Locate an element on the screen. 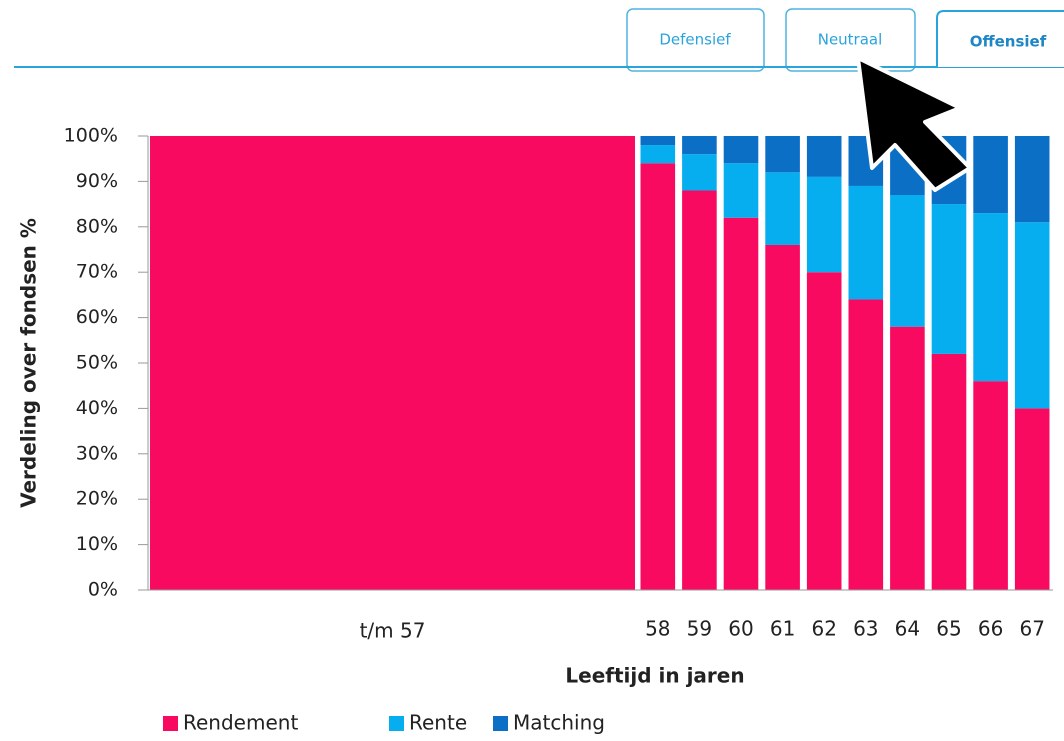  y-tick-label: 70% is located at coordinates (97, 272).